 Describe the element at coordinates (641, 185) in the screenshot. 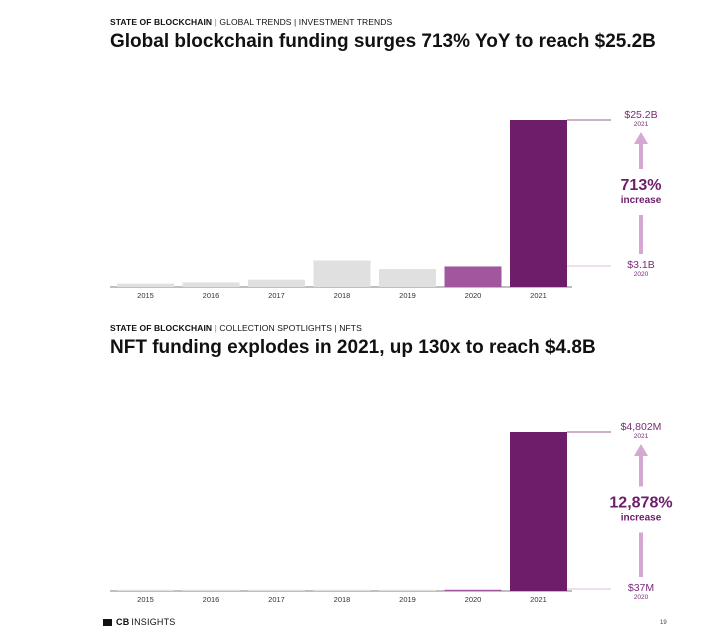

I see `percent-increase: 713%` at that location.